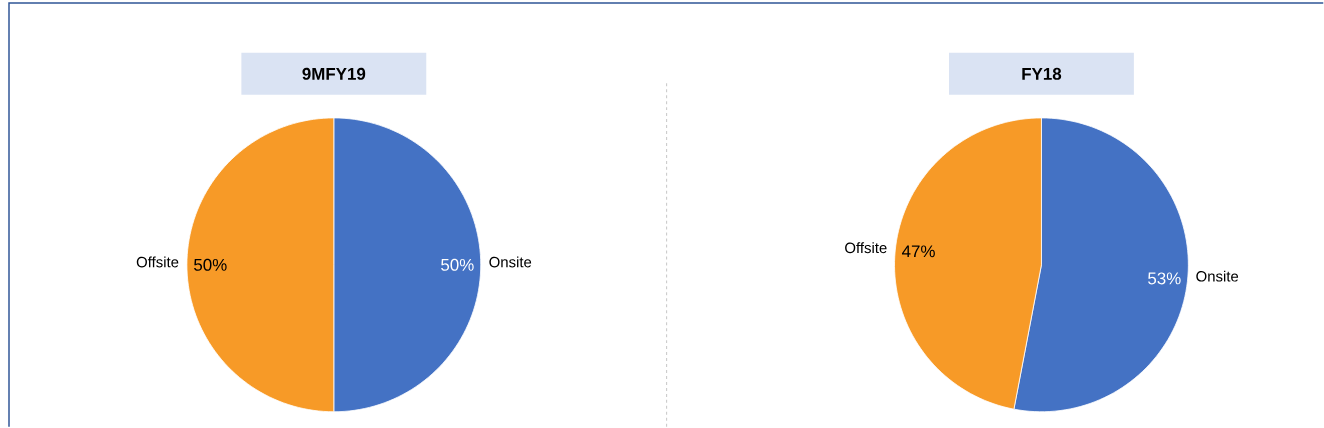  I want to click on data-label: 53%, so click(1164, 278).